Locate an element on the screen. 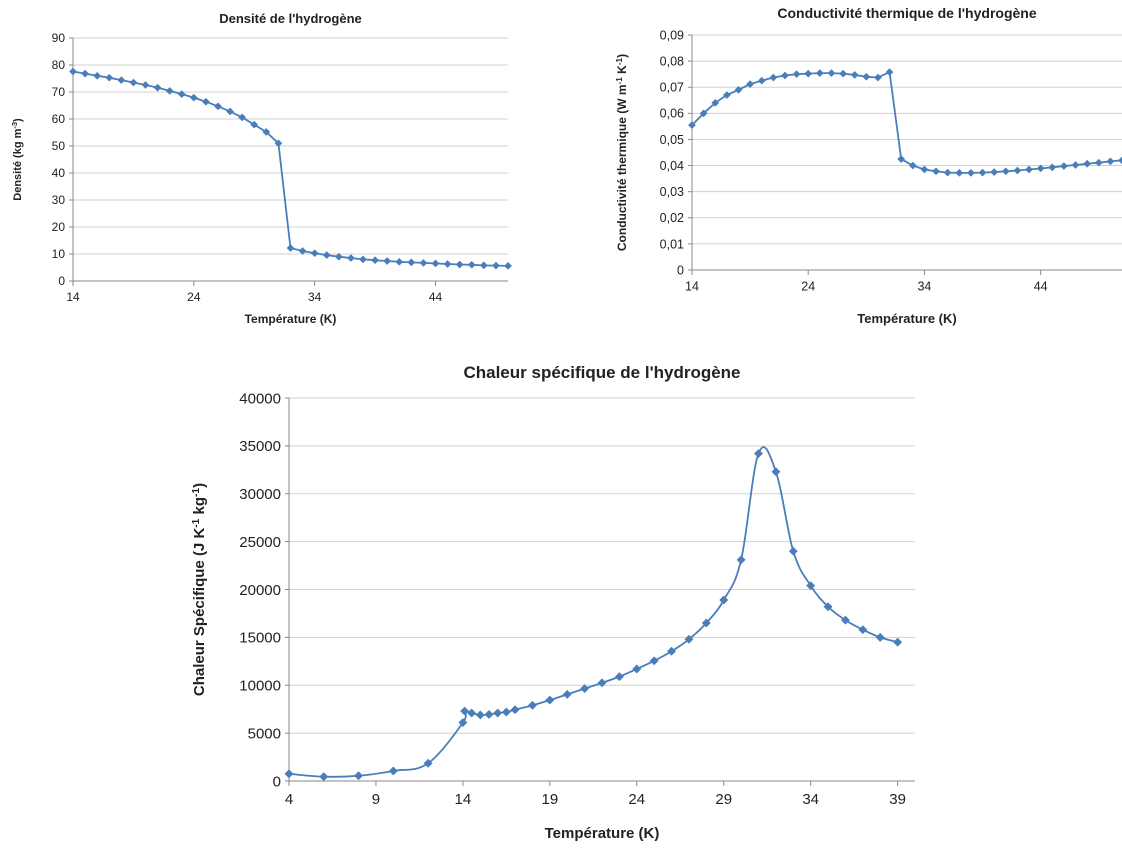  y-tick-label: 0,08 is located at coordinates (672, 61).